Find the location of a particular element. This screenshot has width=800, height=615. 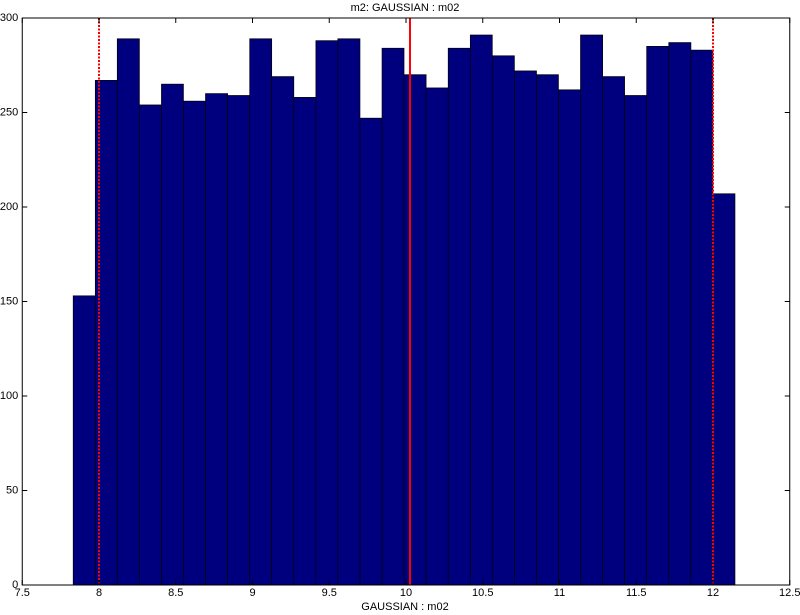

y-tick-label: 250 is located at coordinates (9, 112).